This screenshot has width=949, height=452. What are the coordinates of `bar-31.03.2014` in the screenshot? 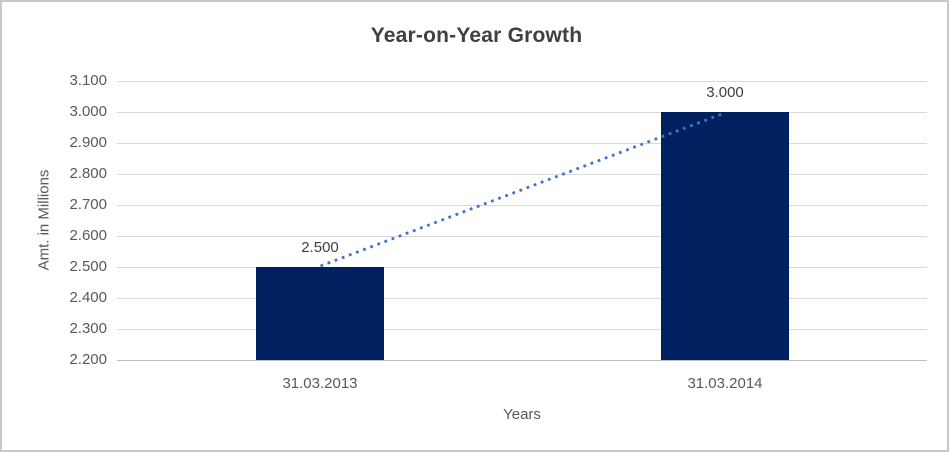 It's located at (725, 236).